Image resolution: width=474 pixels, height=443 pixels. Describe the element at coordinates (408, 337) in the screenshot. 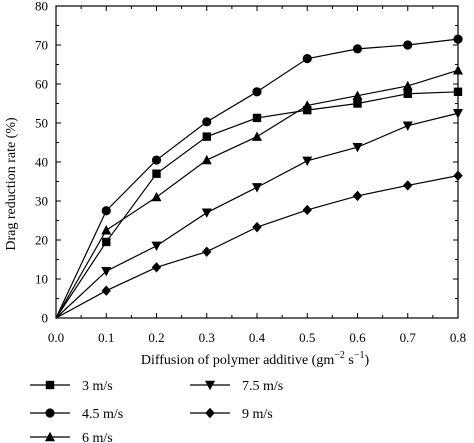

I see `x-tick-label: 0.7` at that location.